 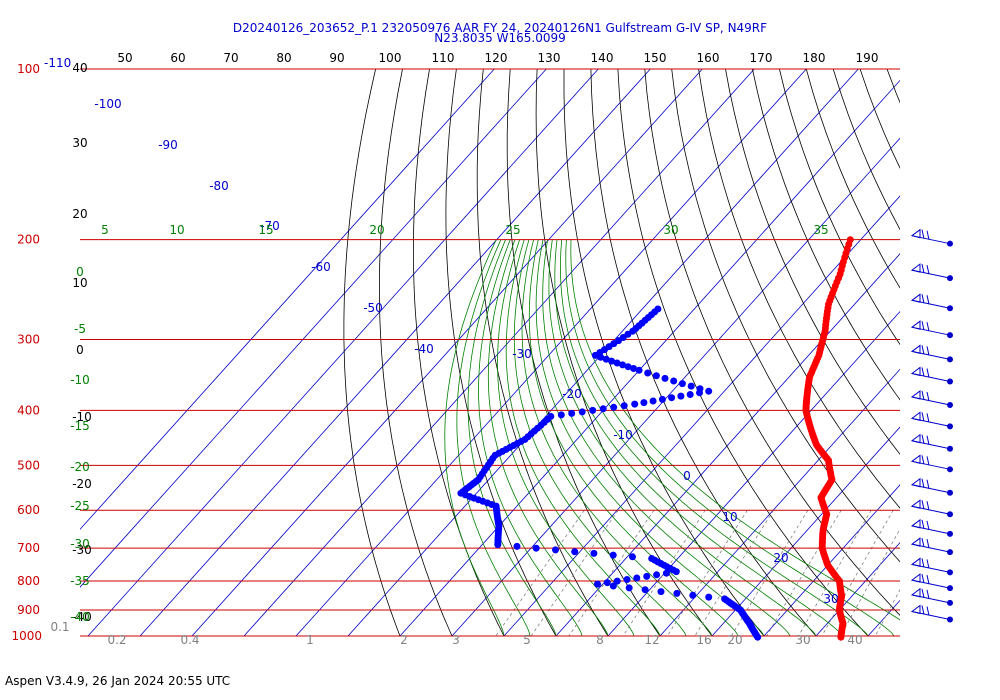 I want to click on top-tick-label: 150, so click(x=655, y=58).